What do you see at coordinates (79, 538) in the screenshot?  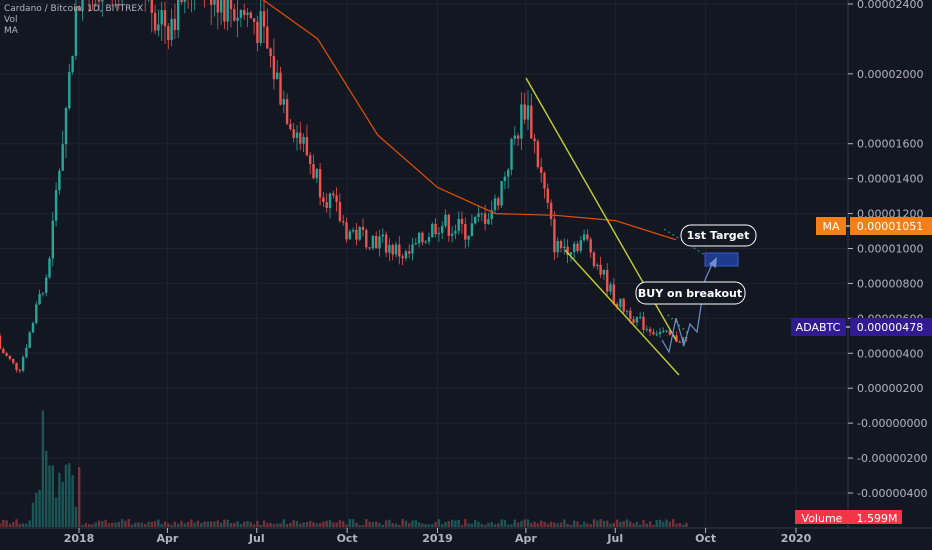 I see `time-tick-label: 2018` at bounding box center [79, 538].